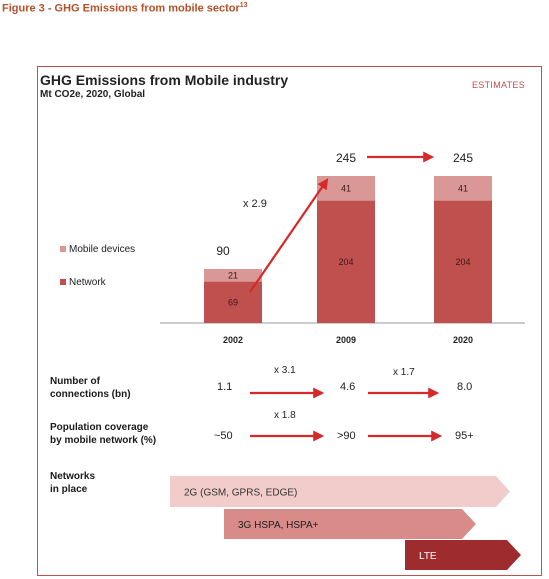 This screenshot has width=549, height=579. What do you see at coordinates (346, 436) in the screenshot?
I see `coverage-value-2009: >90` at bounding box center [346, 436].